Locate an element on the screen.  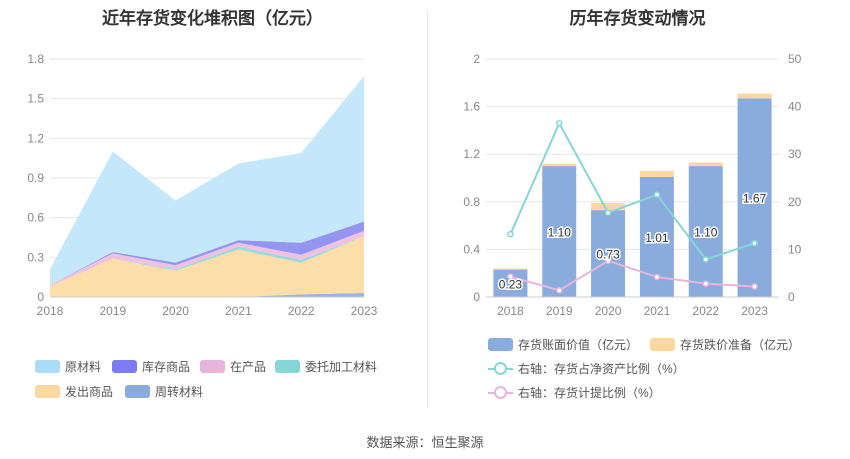
legend-item: 发出商品 is located at coordinates (74, 391).